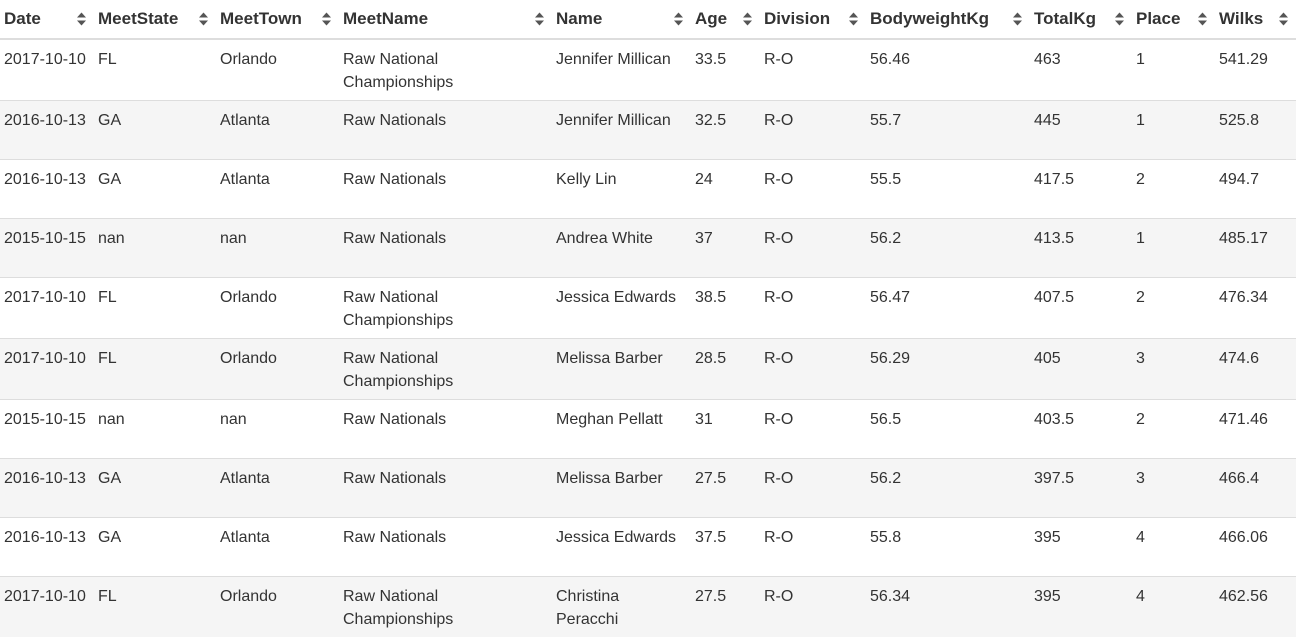  What do you see at coordinates (1081, 429) in the screenshot?
I see `cell-totalkg: 403.5` at bounding box center [1081, 429].